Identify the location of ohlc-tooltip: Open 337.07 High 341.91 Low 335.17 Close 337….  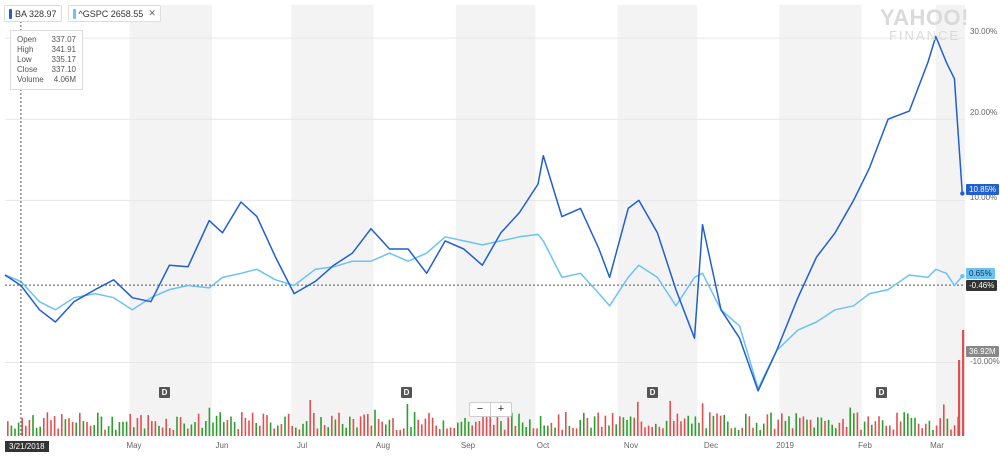
(46, 60).